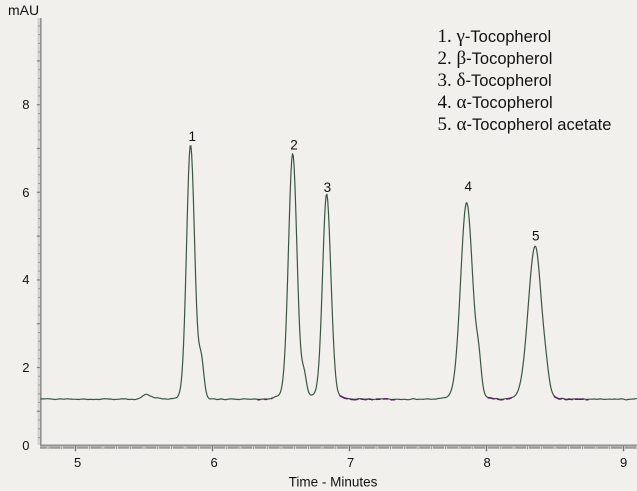 This screenshot has width=637, height=491. Describe the element at coordinates (495, 102) in the screenshot. I see `svg-text: 4. α-Tocopherol` at that location.